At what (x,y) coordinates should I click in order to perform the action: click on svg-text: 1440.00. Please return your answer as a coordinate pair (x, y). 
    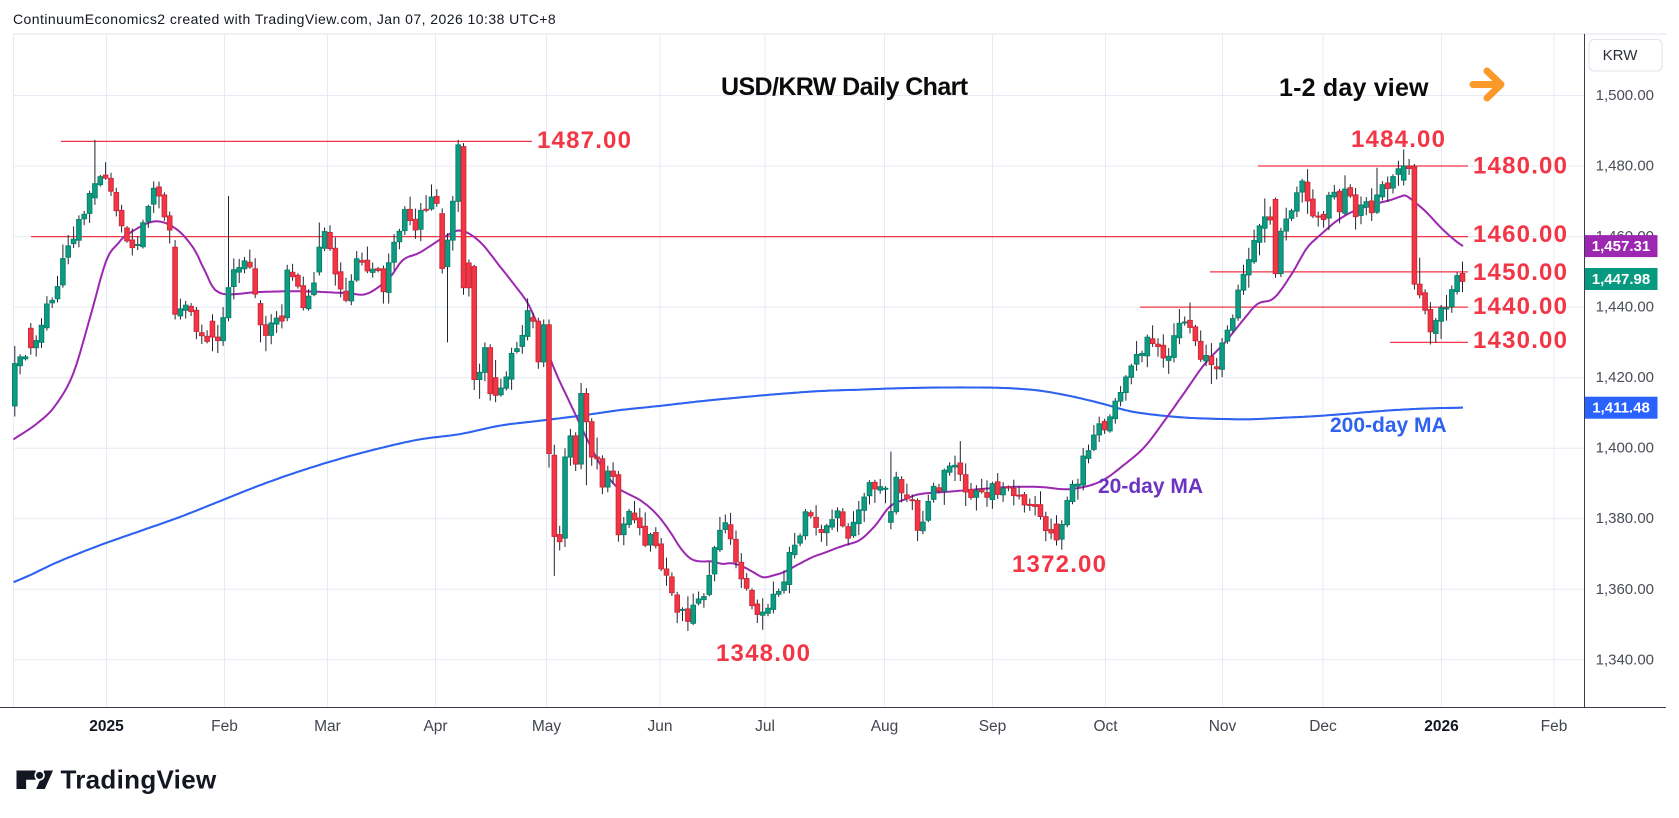
    Looking at the image, I should click on (1520, 306).